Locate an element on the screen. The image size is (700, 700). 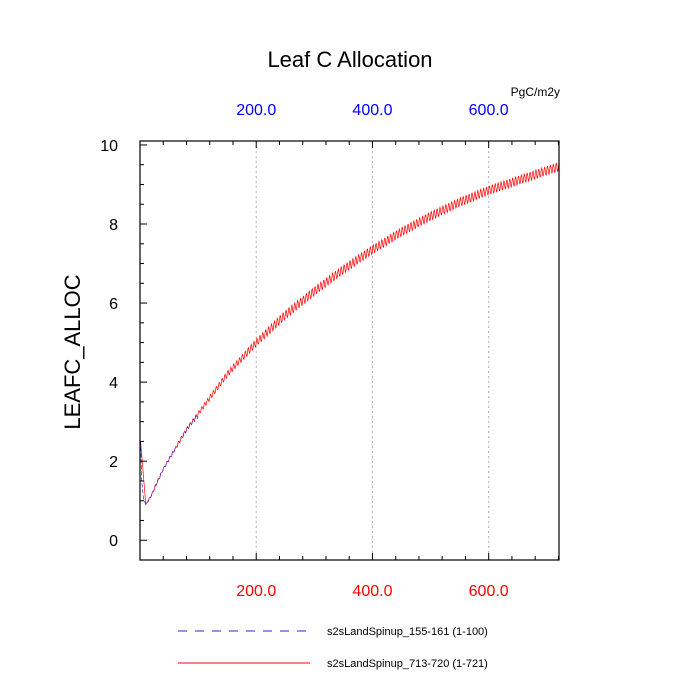
units-label: PgC/m2y is located at coordinates (535, 92).